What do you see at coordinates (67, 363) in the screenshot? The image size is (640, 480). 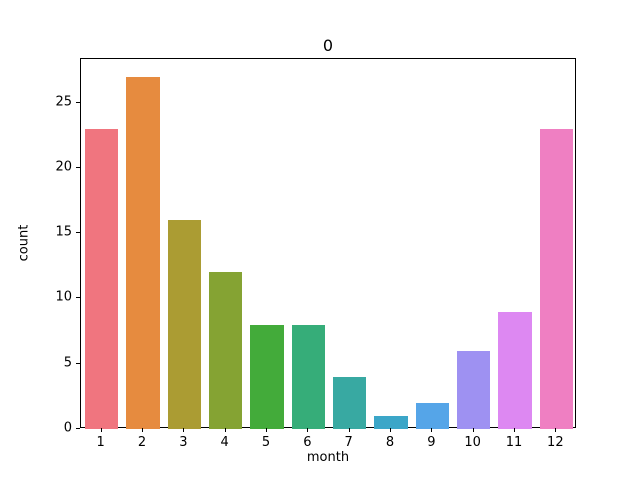 I see `y-tick-label: 5` at bounding box center [67, 363].